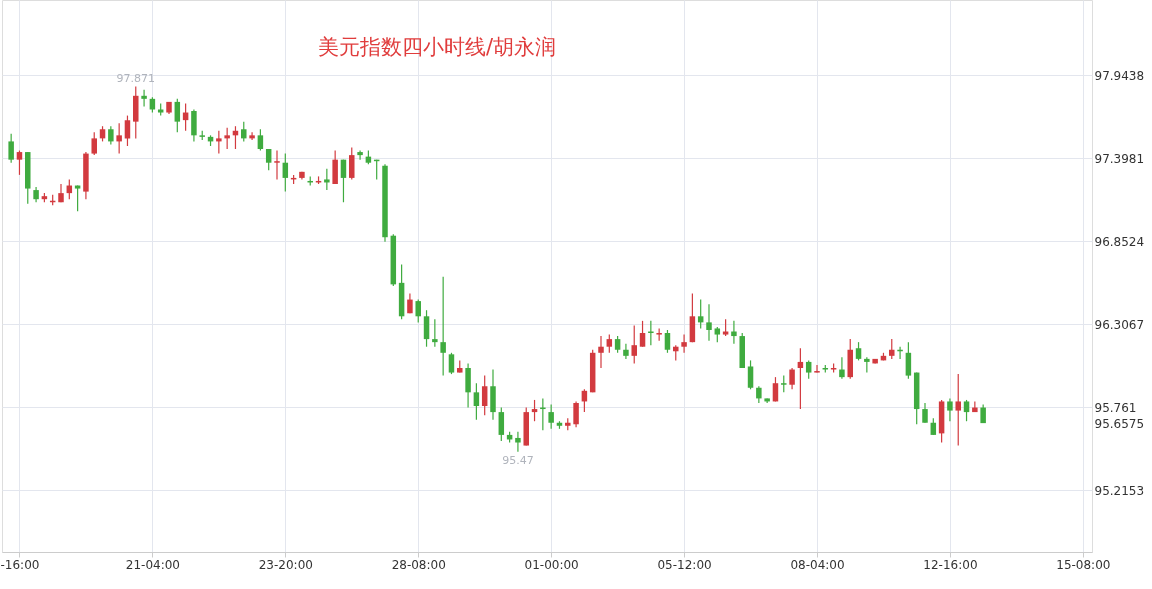 This screenshot has width=1152, height=589. Describe the element at coordinates (1119, 158) in the screenshot. I see `y-tick-label: 97.3981` at that location.